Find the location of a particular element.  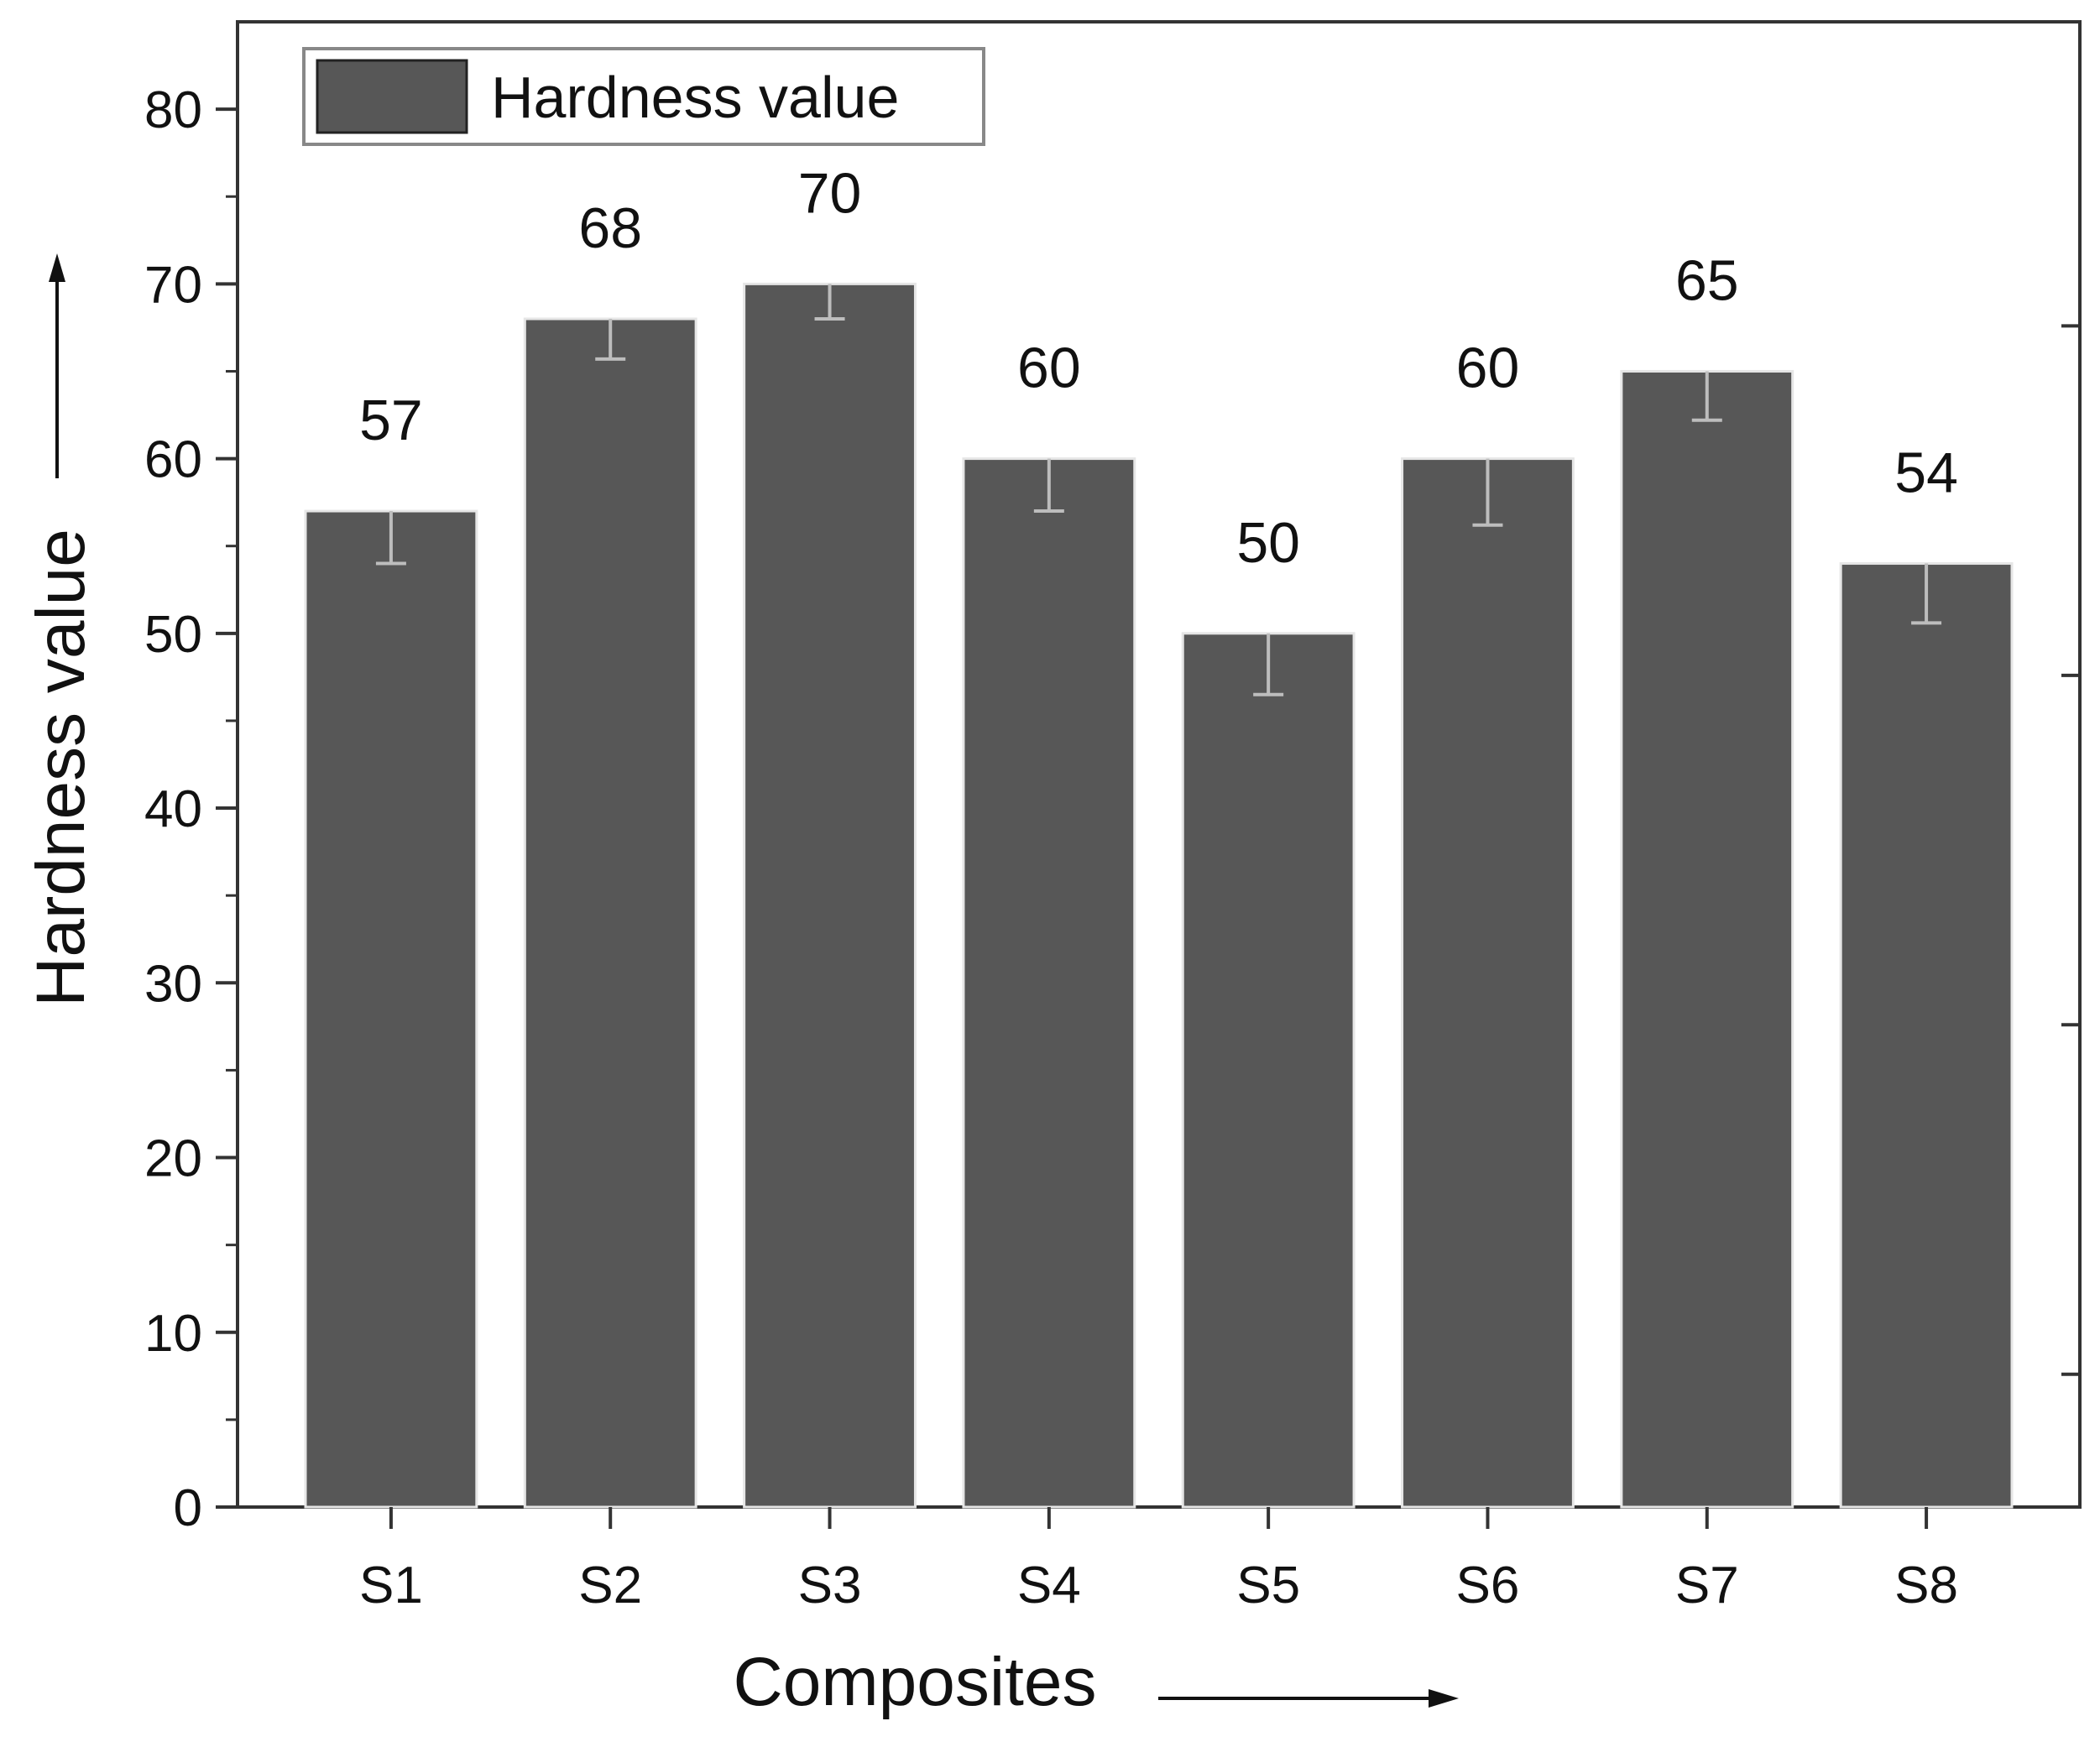

y-tick-label: 40 is located at coordinates (173, 809).